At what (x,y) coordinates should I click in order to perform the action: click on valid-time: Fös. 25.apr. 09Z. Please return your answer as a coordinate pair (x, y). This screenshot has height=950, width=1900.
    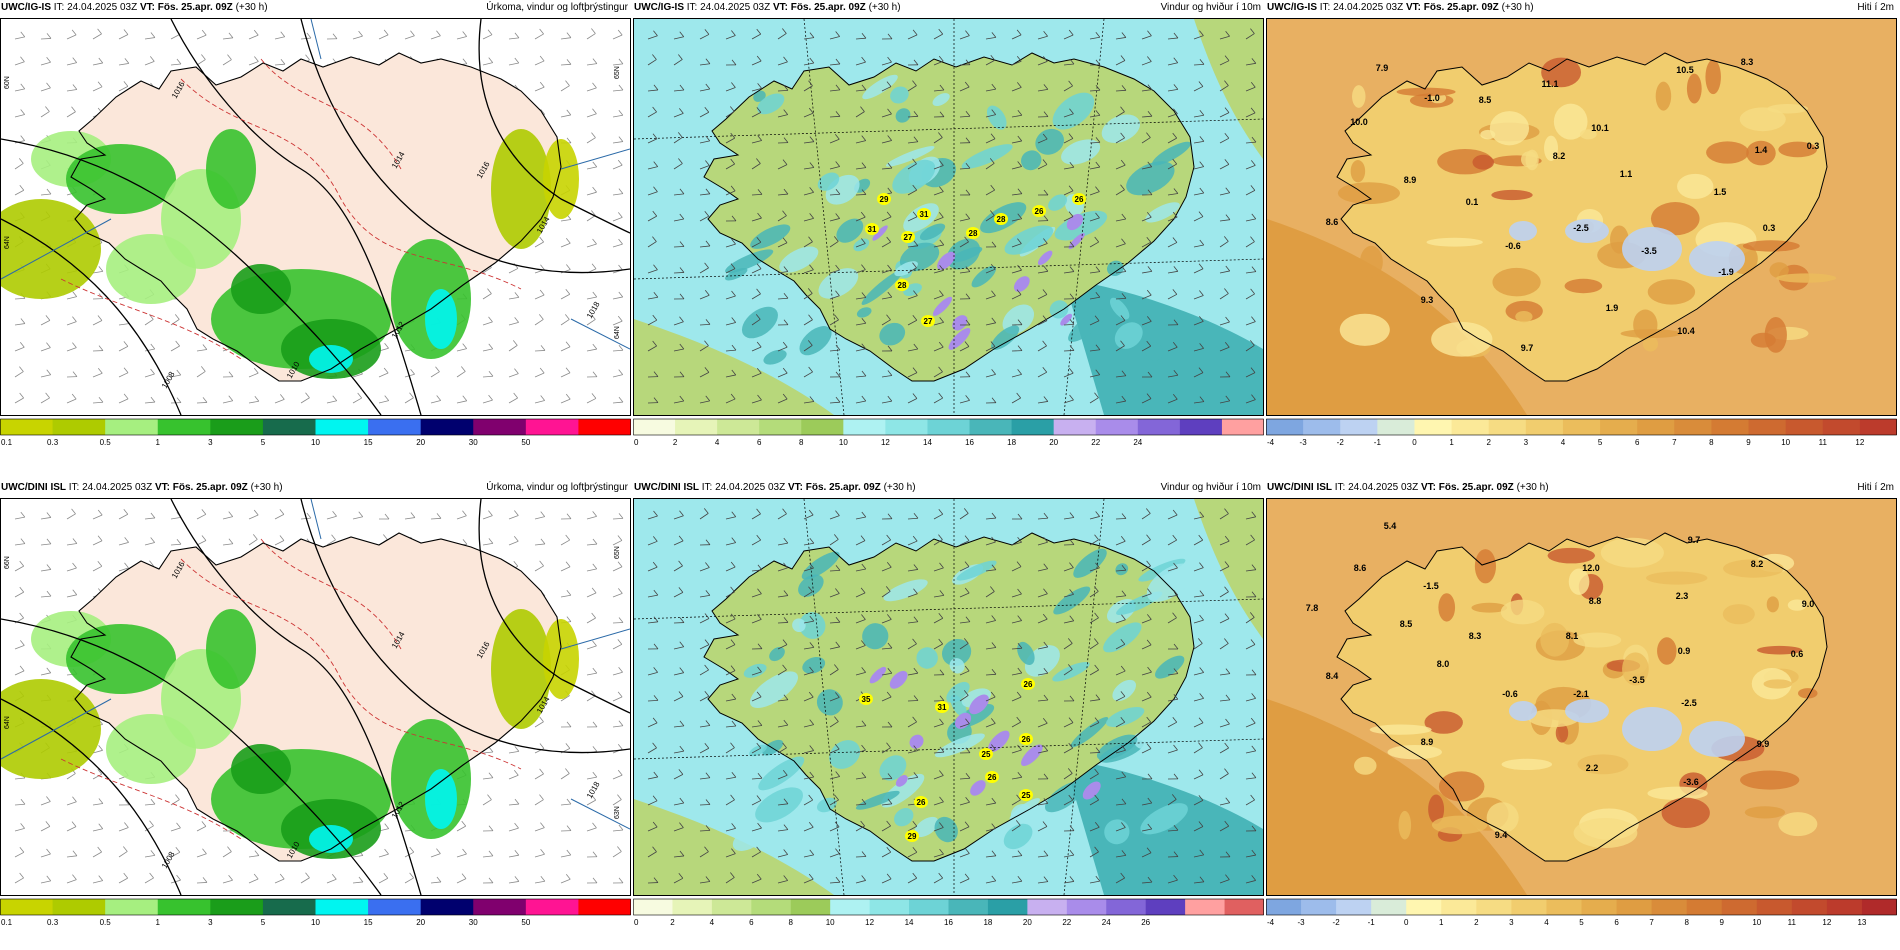
    Looking at the image, I should click on (828, 7).